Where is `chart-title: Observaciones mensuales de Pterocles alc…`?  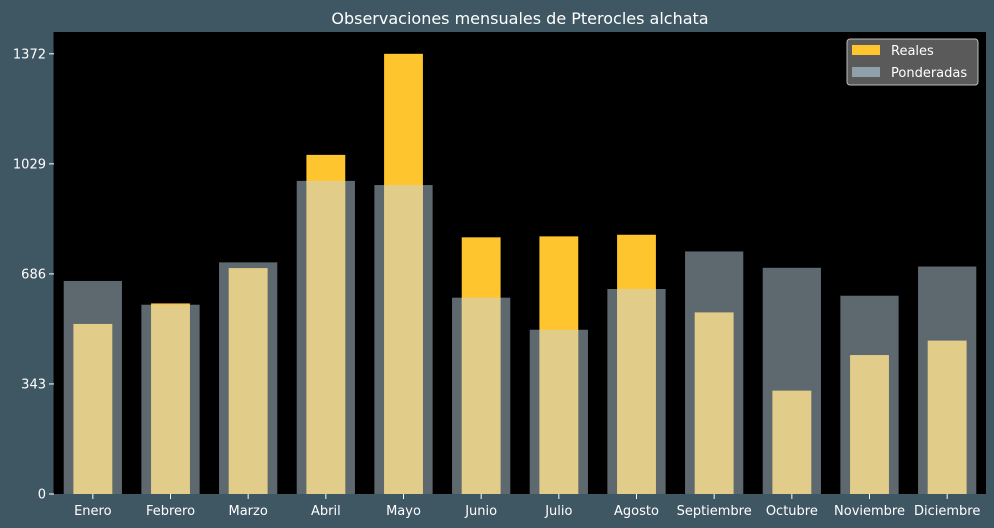
chart-title: Observaciones mensuales de Pterocles alc… is located at coordinates (519, 18).